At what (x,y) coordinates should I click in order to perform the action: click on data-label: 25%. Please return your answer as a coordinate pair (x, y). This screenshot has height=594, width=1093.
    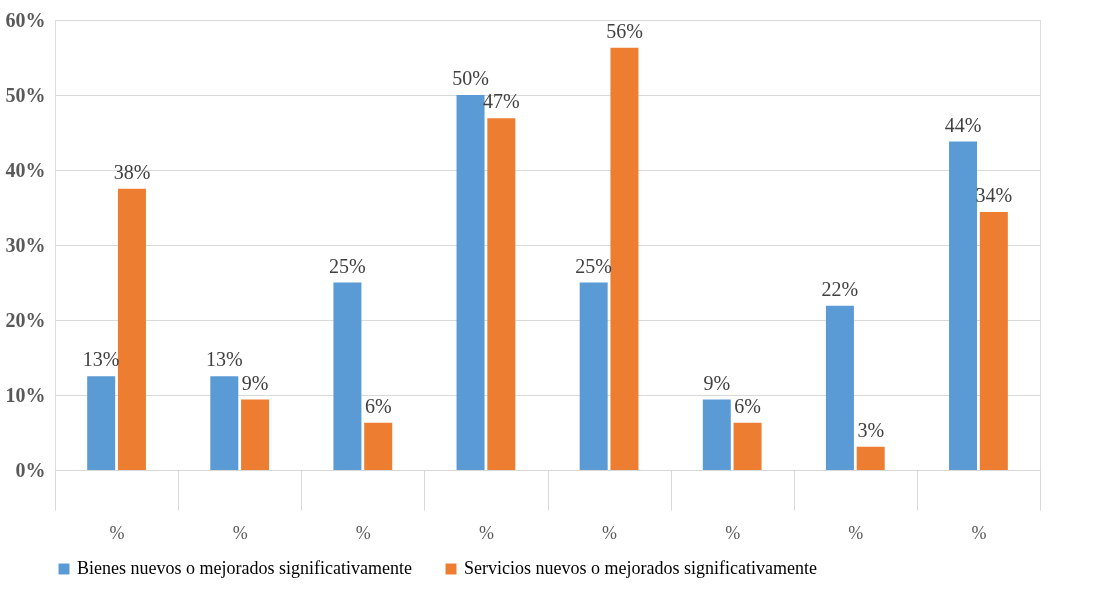
    Looking at the image, I should click on (347, 265).